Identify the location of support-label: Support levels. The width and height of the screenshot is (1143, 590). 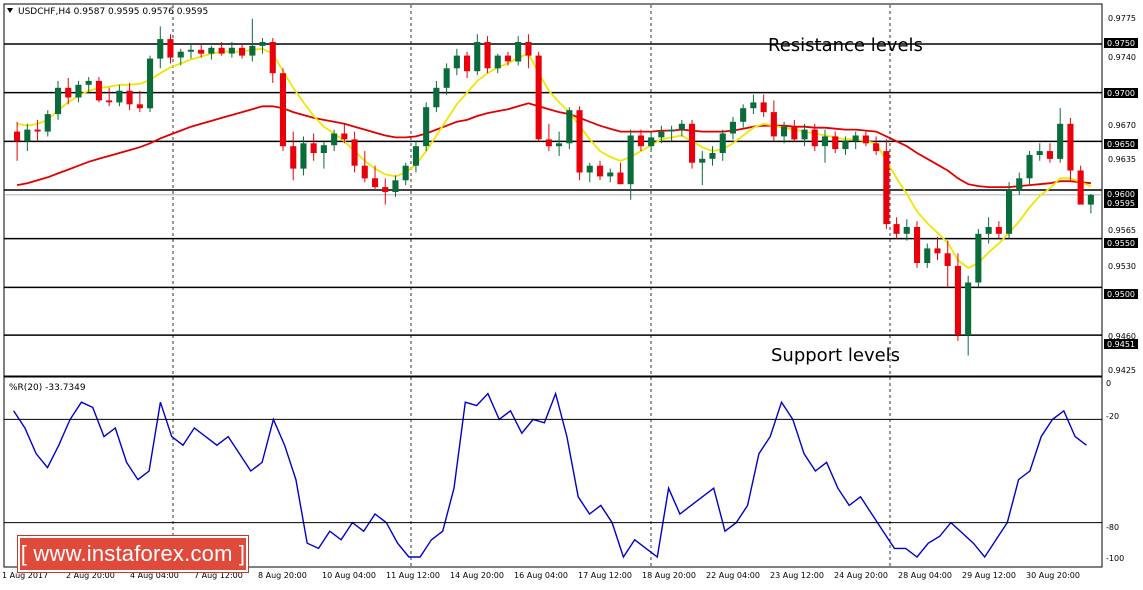
(835, 355).